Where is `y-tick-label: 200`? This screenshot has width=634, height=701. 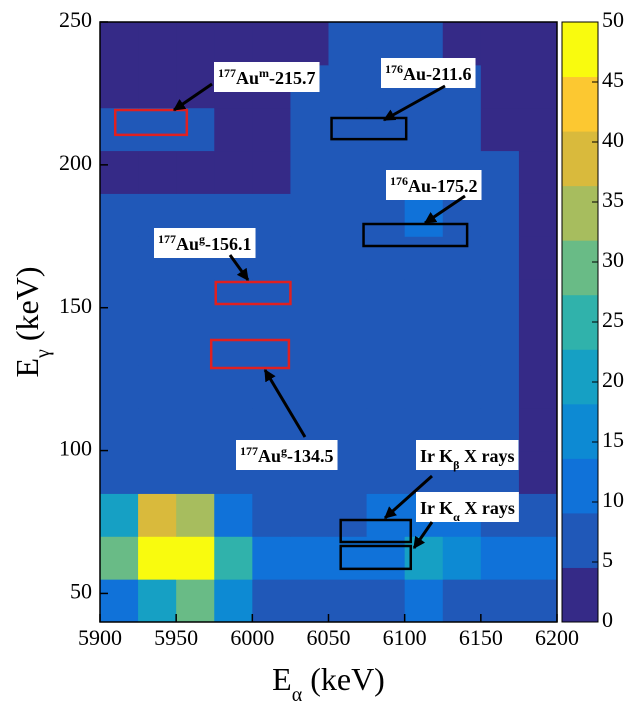 y-tick-label: 200 is located at coordinates (75, 162).